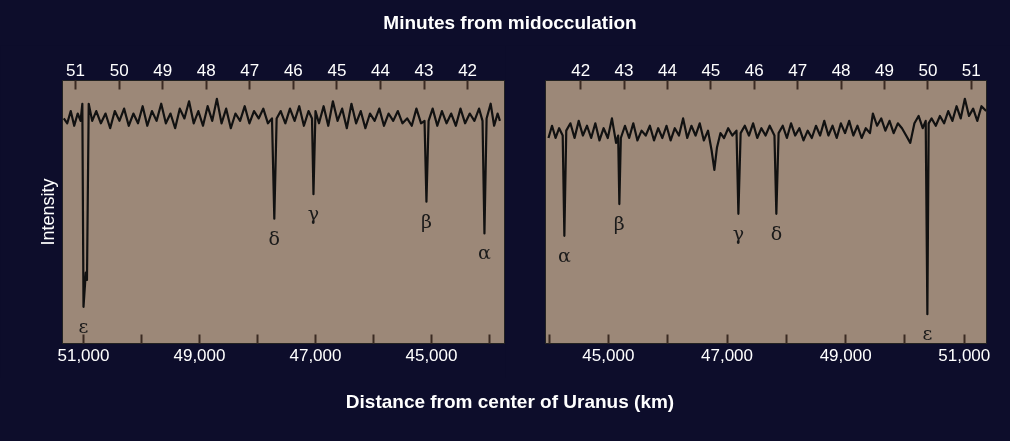  What do you see at coordinates (510, 402) in the screenshot?
I see `x-axis-title: Distance from center of Uranus (km)` at bounding box center [510, 402].